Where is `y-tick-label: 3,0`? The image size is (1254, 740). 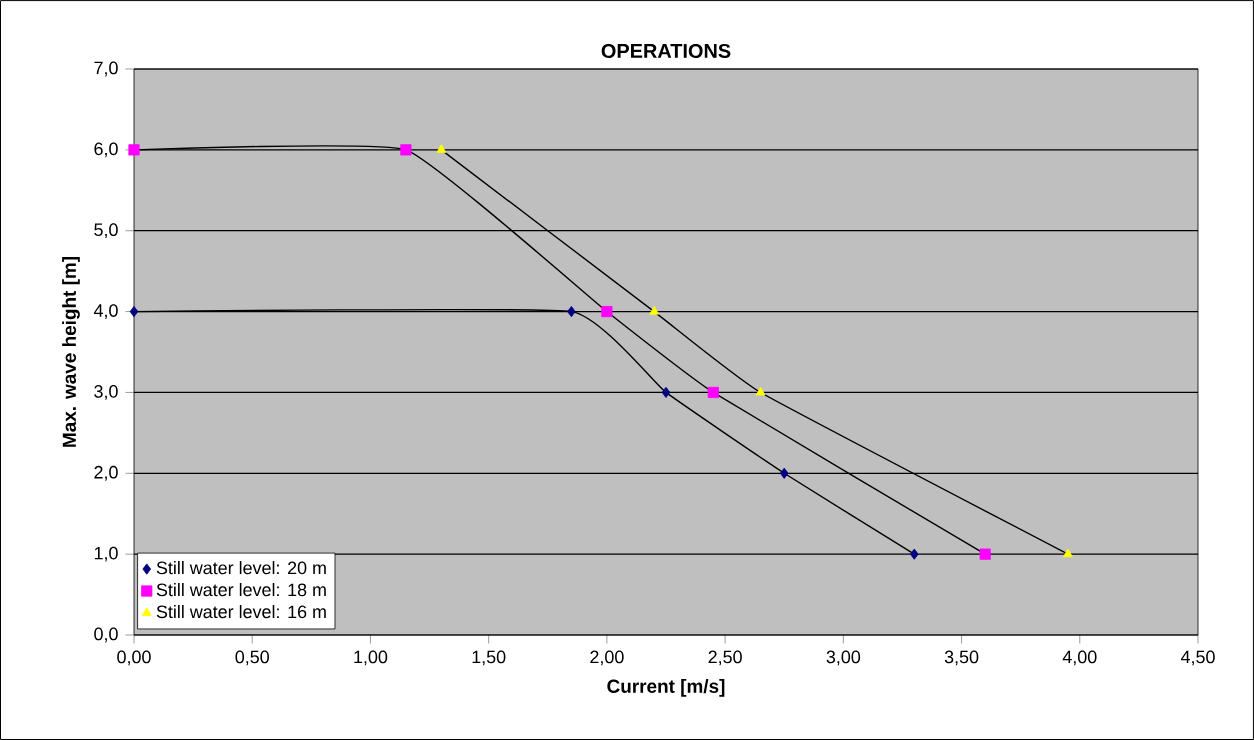 y-tick-label: 3,0 is located at coordinates (106, 392).